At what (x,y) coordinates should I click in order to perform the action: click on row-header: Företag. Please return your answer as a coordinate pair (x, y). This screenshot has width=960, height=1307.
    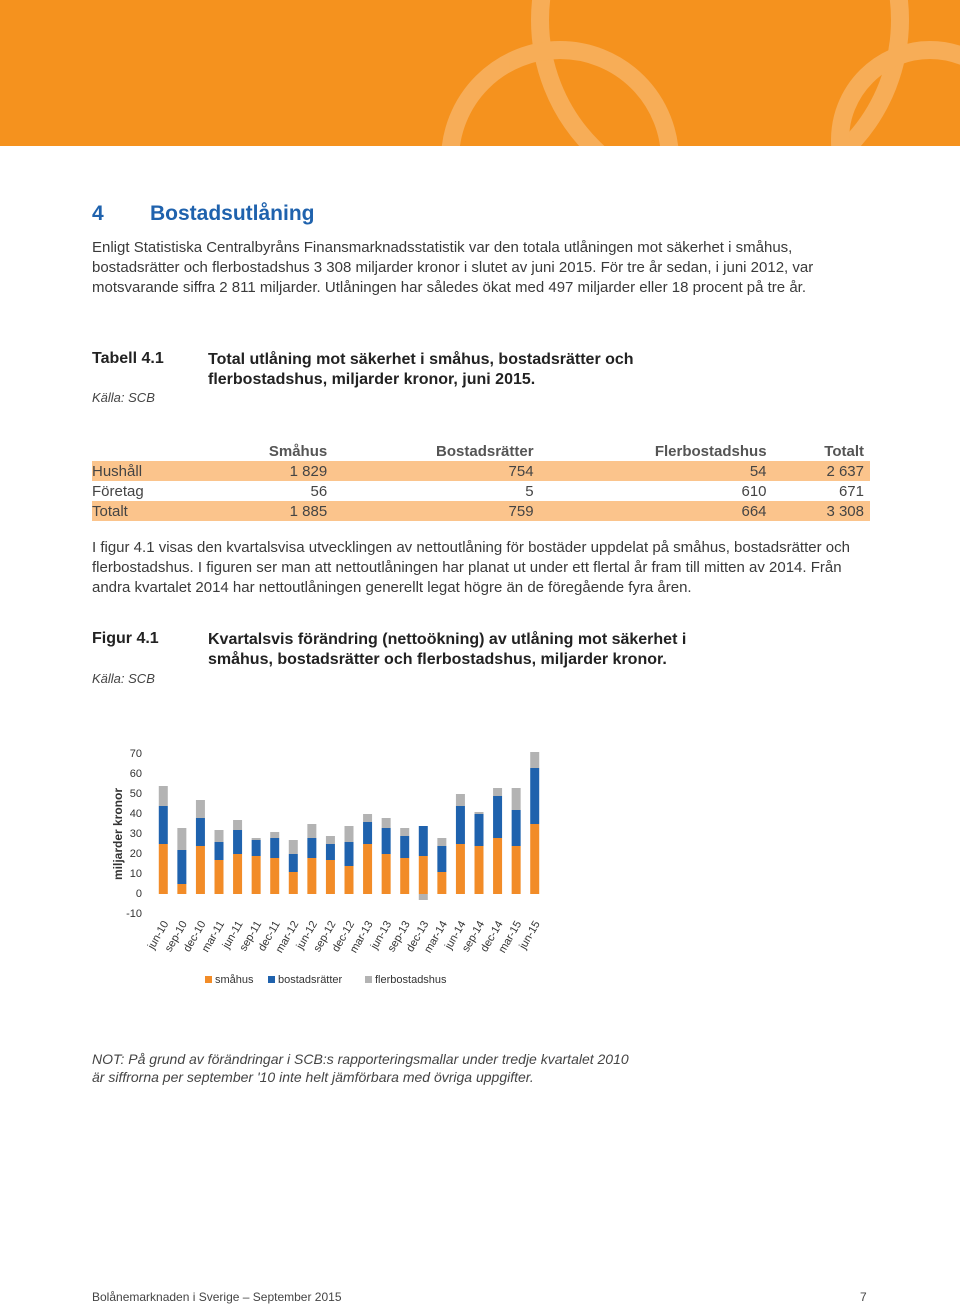
    Looking at the image, I should click on (118, 491).